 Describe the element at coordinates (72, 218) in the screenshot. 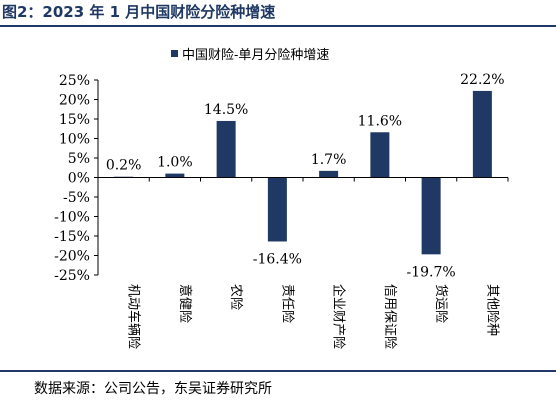

I see `y-tick-label: -10%` at that location.